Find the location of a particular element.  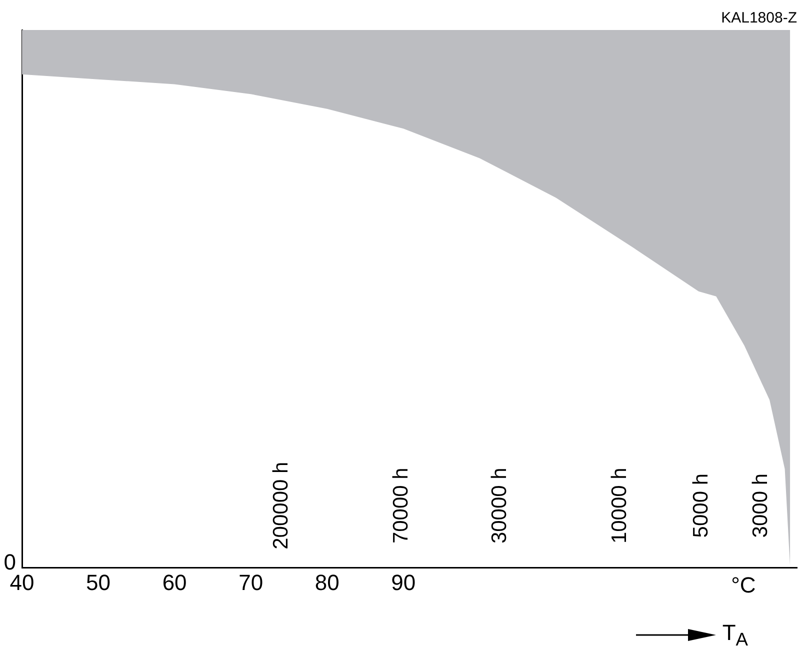

text: °C is located at coordinates (743, 585).